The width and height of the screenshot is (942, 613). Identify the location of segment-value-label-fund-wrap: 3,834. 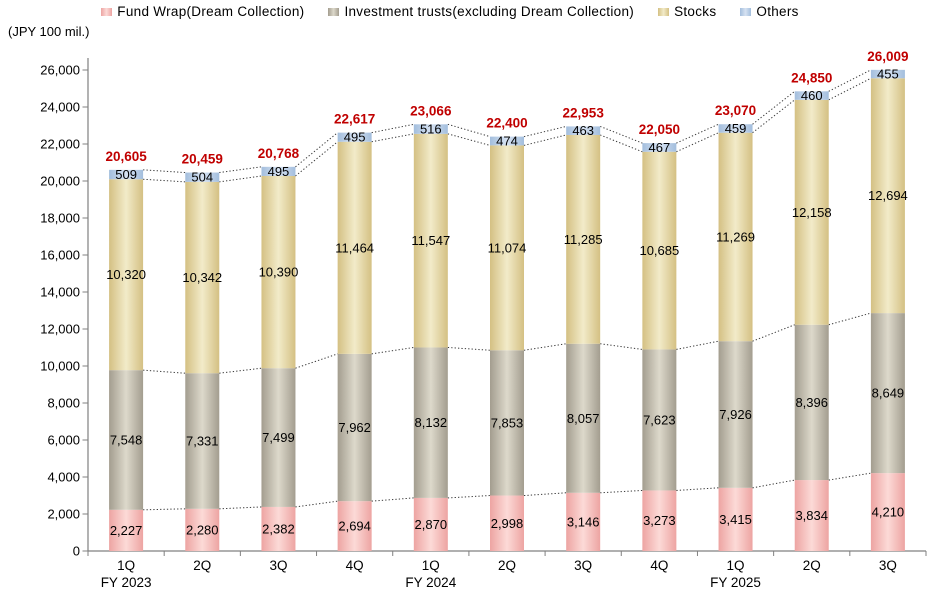
(811, 515).